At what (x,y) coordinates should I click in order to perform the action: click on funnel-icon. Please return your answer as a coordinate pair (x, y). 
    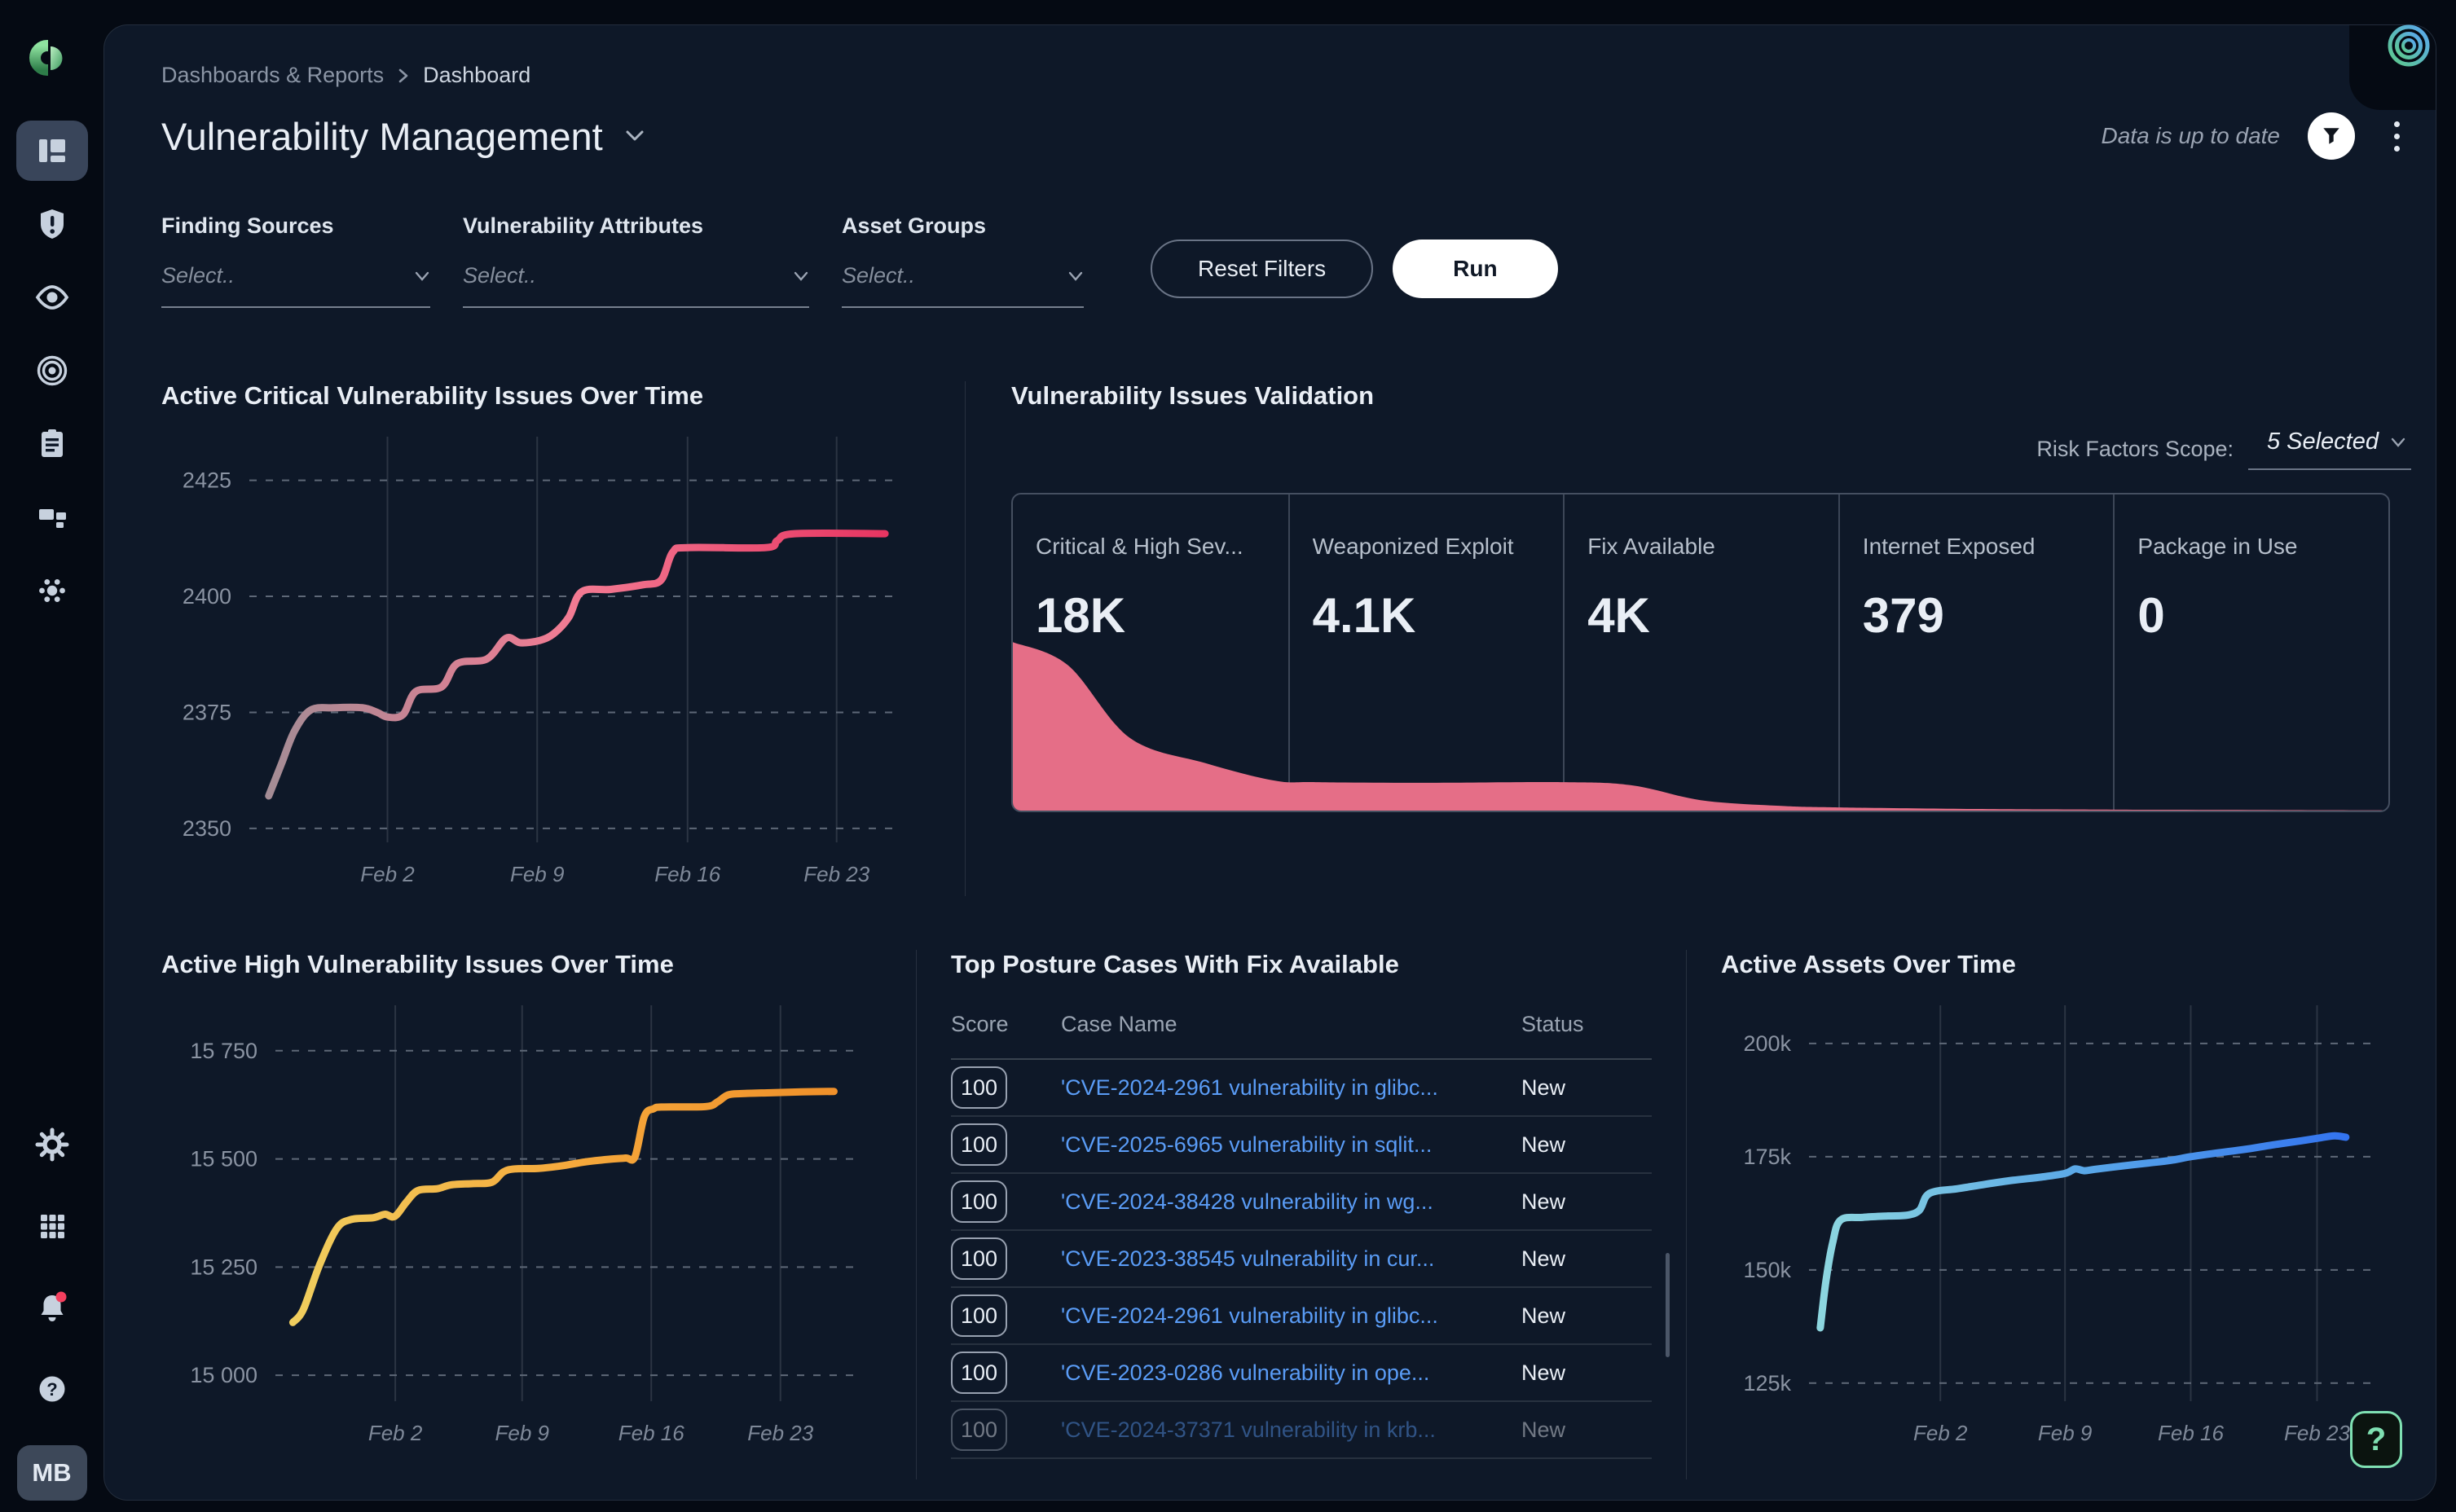
    Looking at the image, I should click on (2331, 136).